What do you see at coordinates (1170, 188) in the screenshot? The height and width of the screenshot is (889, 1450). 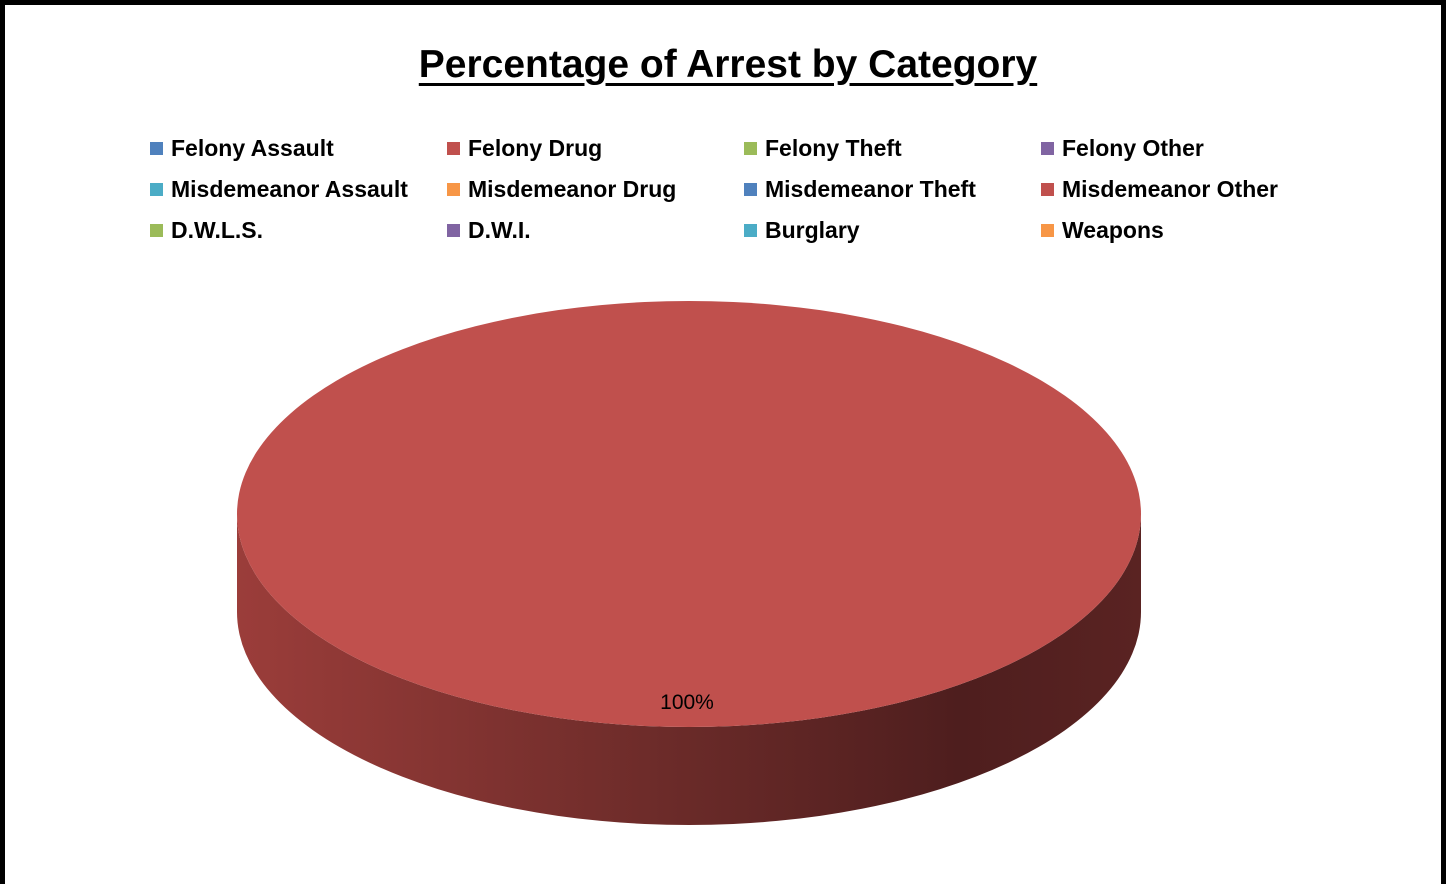 I see `legend-label: Misdemeanor Other` at bounding box center [1170, 188].